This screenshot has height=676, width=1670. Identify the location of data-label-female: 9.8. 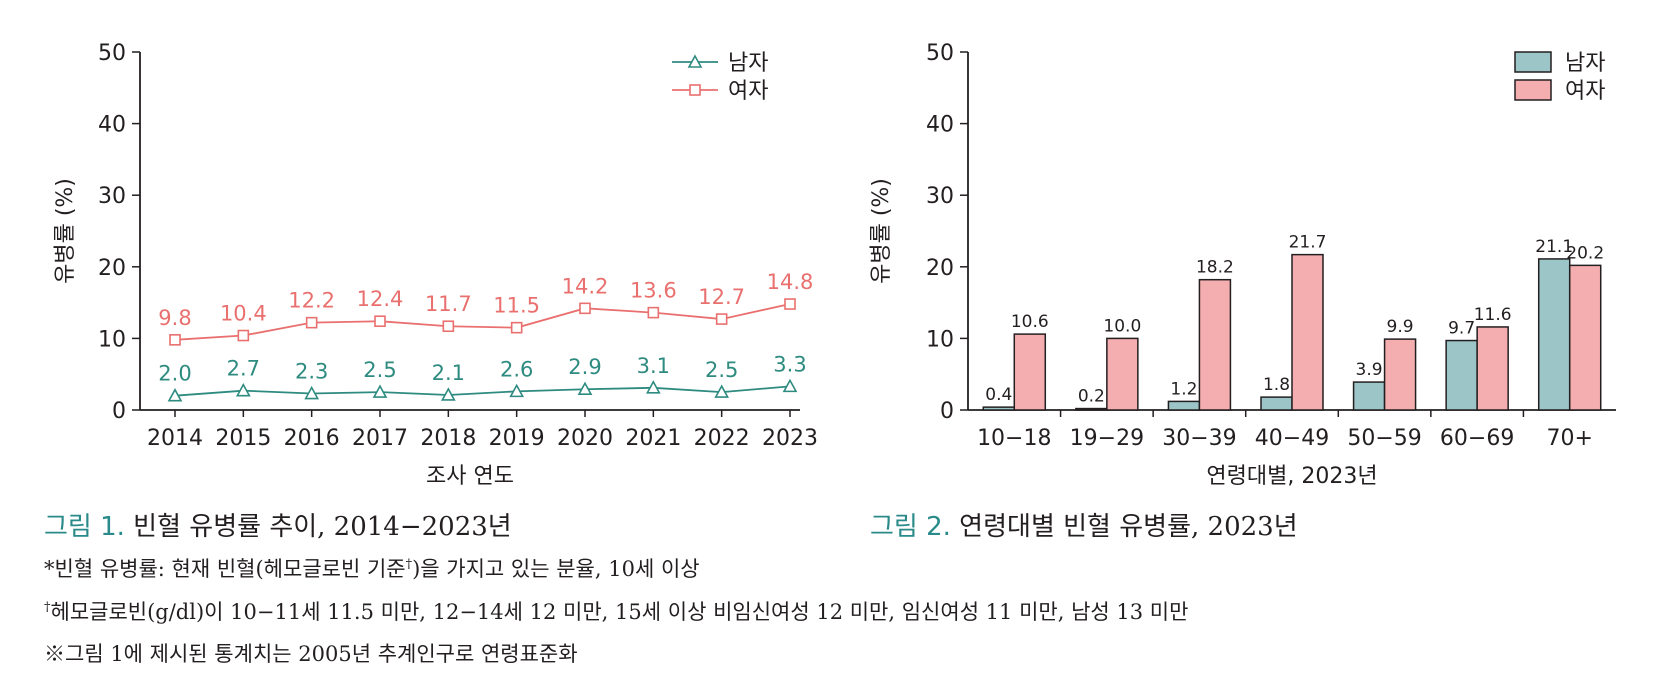
(174, 318).